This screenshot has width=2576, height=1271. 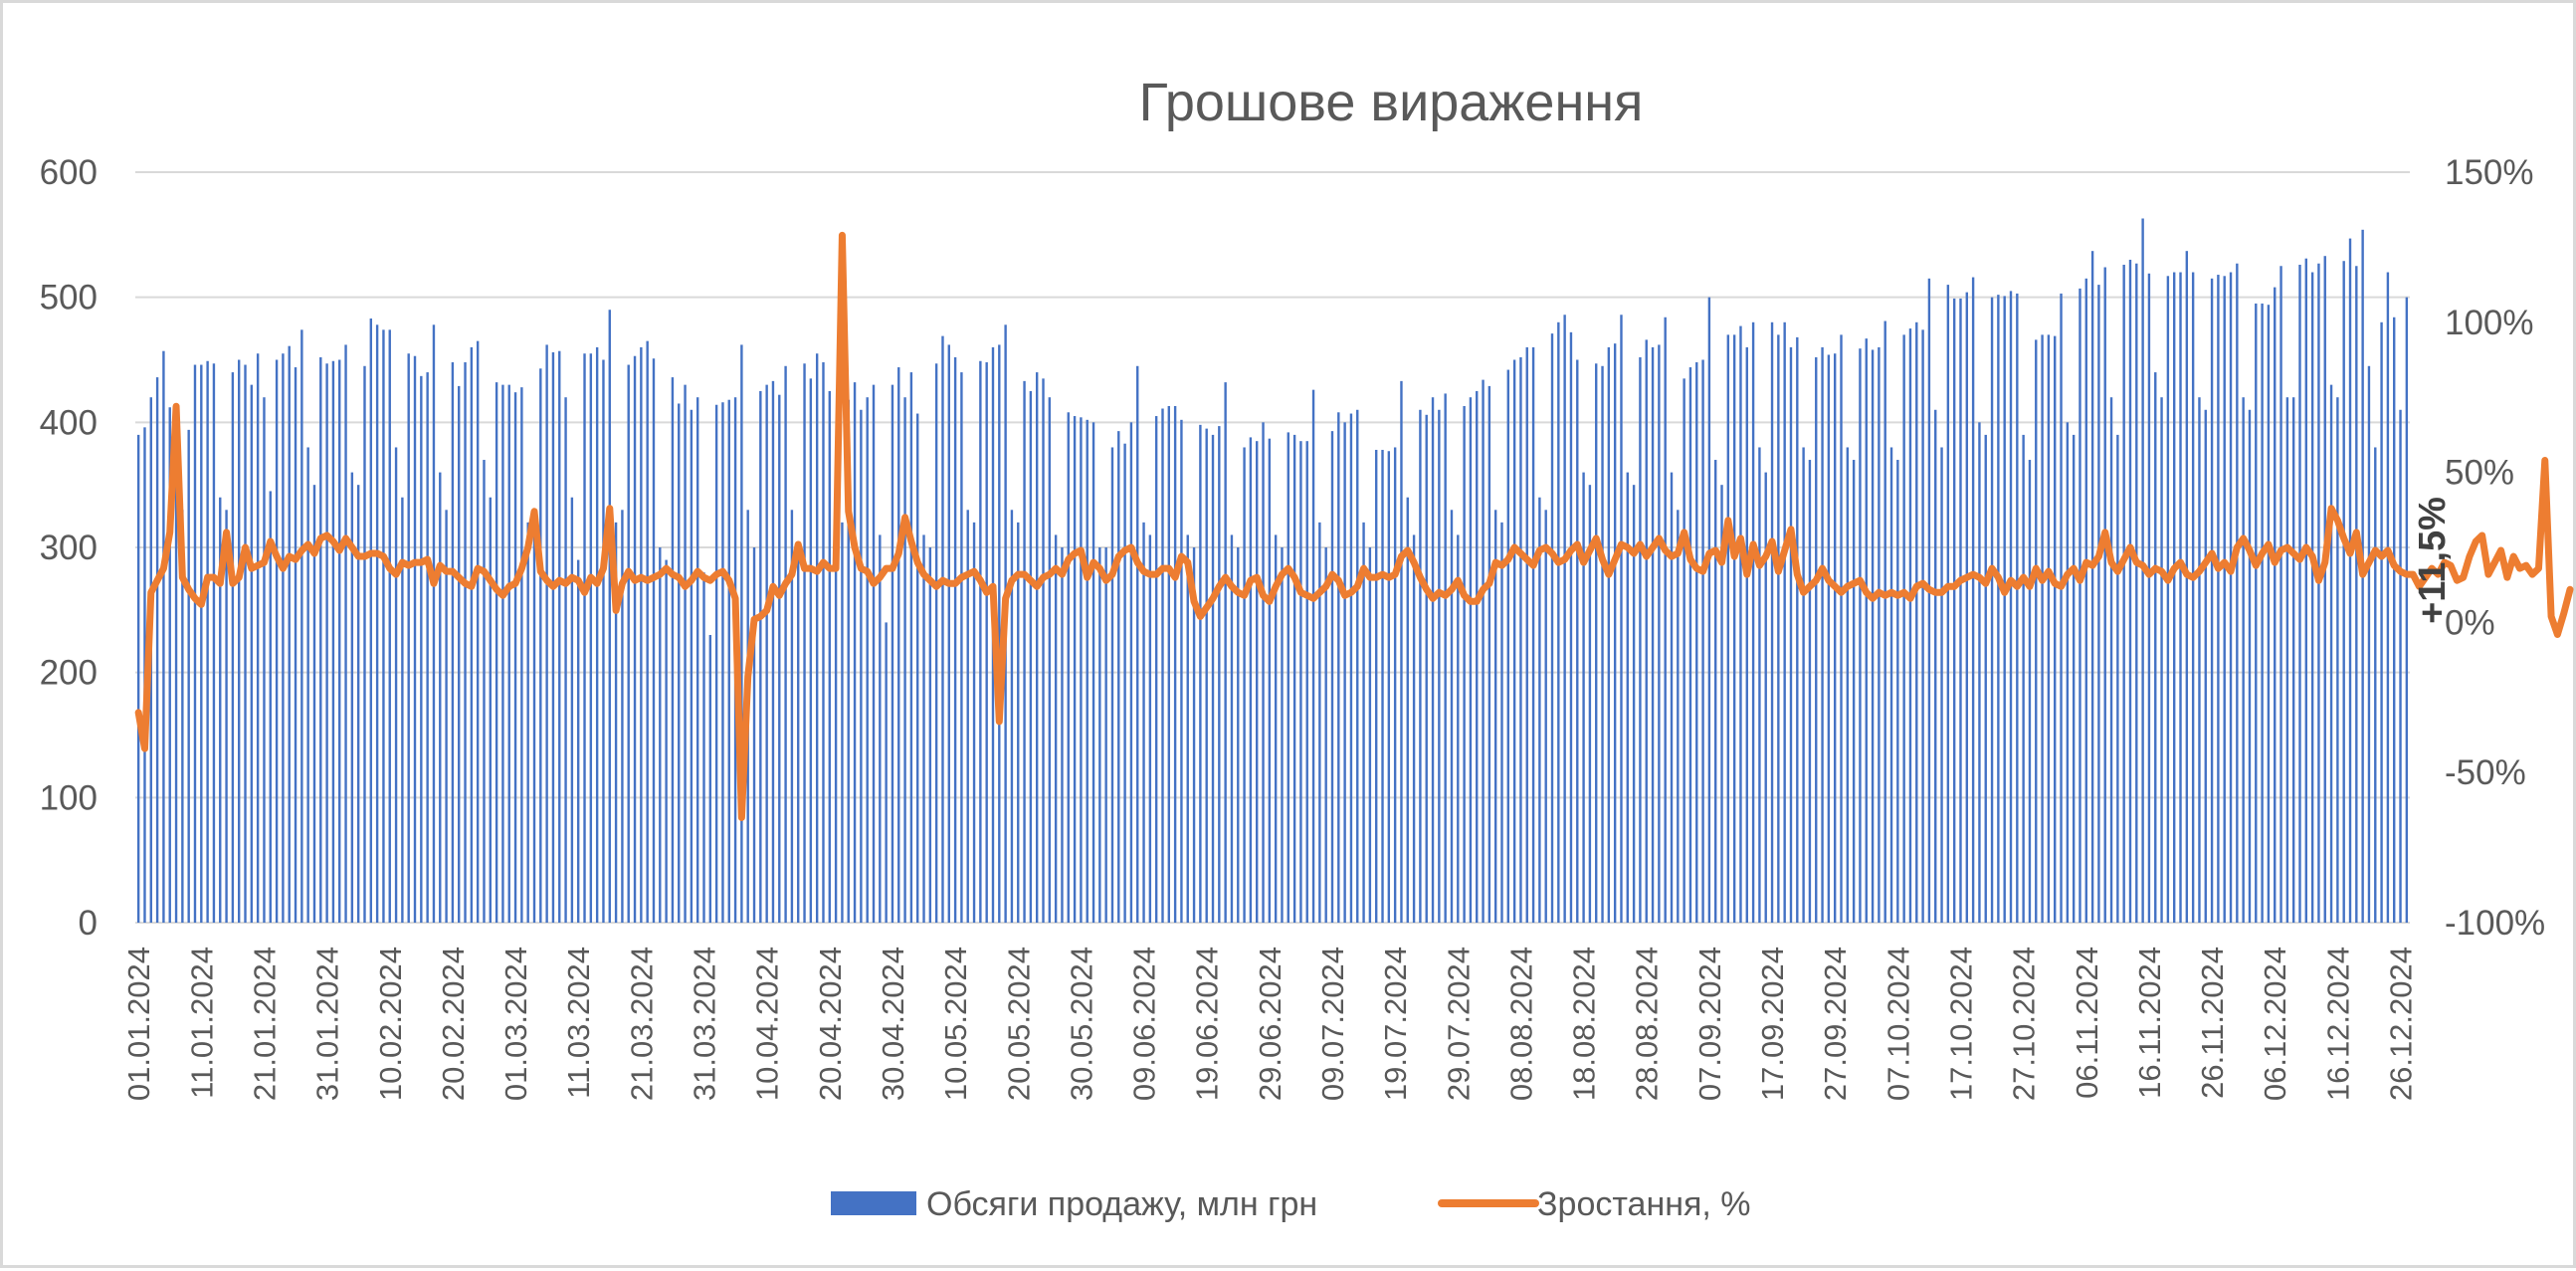 I want to click on y2-tick-label: -100%, so click(x=2495, y=923).